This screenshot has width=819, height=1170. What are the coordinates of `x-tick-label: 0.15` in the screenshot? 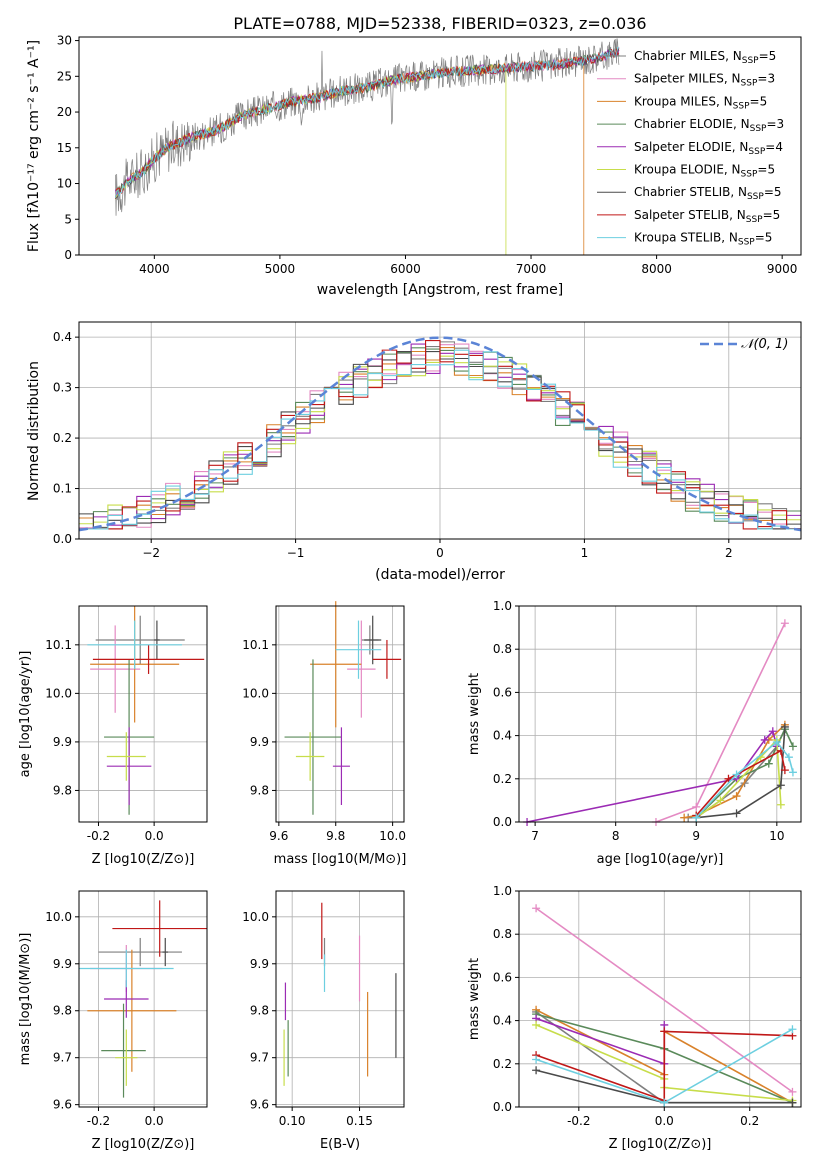 It's located at (359, 1121).